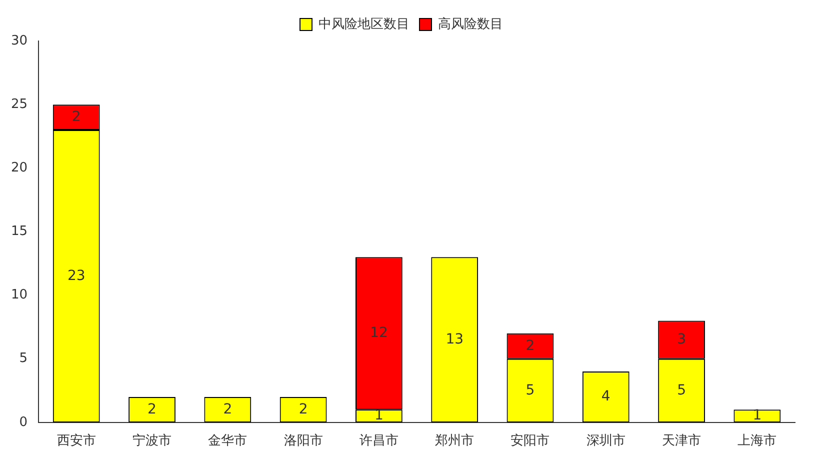 Image resolution: width=823 pixels, height=460 pixels. I want to click on x-tick-label: 洛阳市, so click(303, 441).